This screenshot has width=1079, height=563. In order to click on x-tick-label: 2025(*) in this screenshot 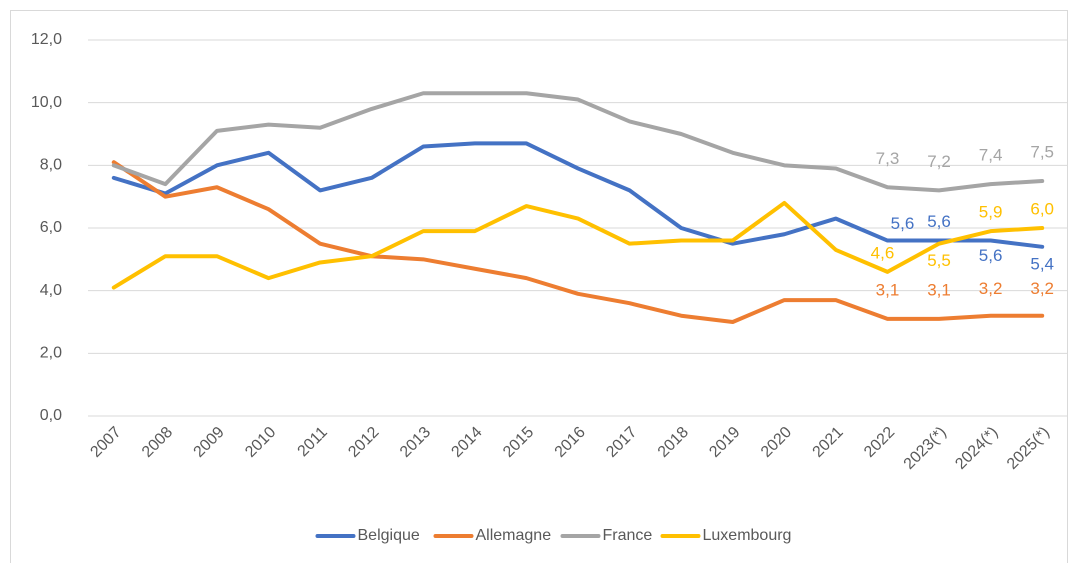, I will do `click(1028, 448)`.